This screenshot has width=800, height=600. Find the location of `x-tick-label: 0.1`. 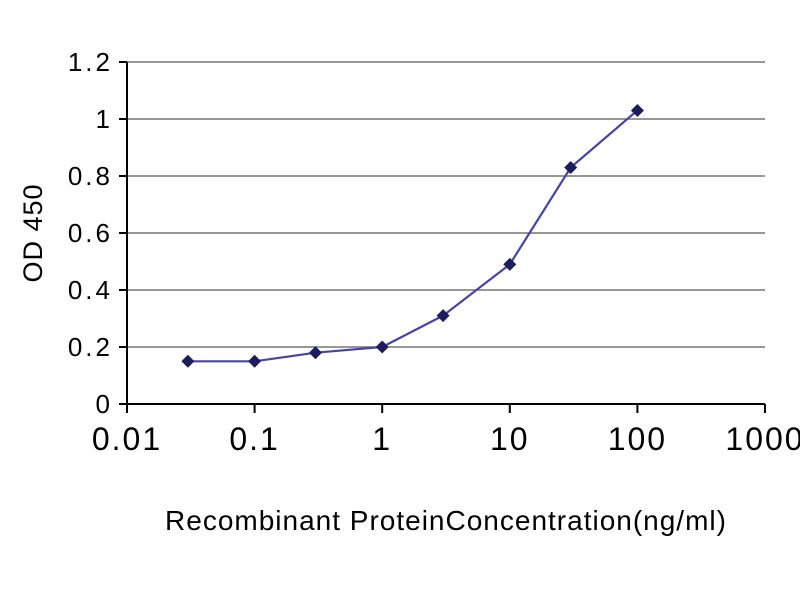

x-tick-label: 0.1 is located at coordinates (254, 439).